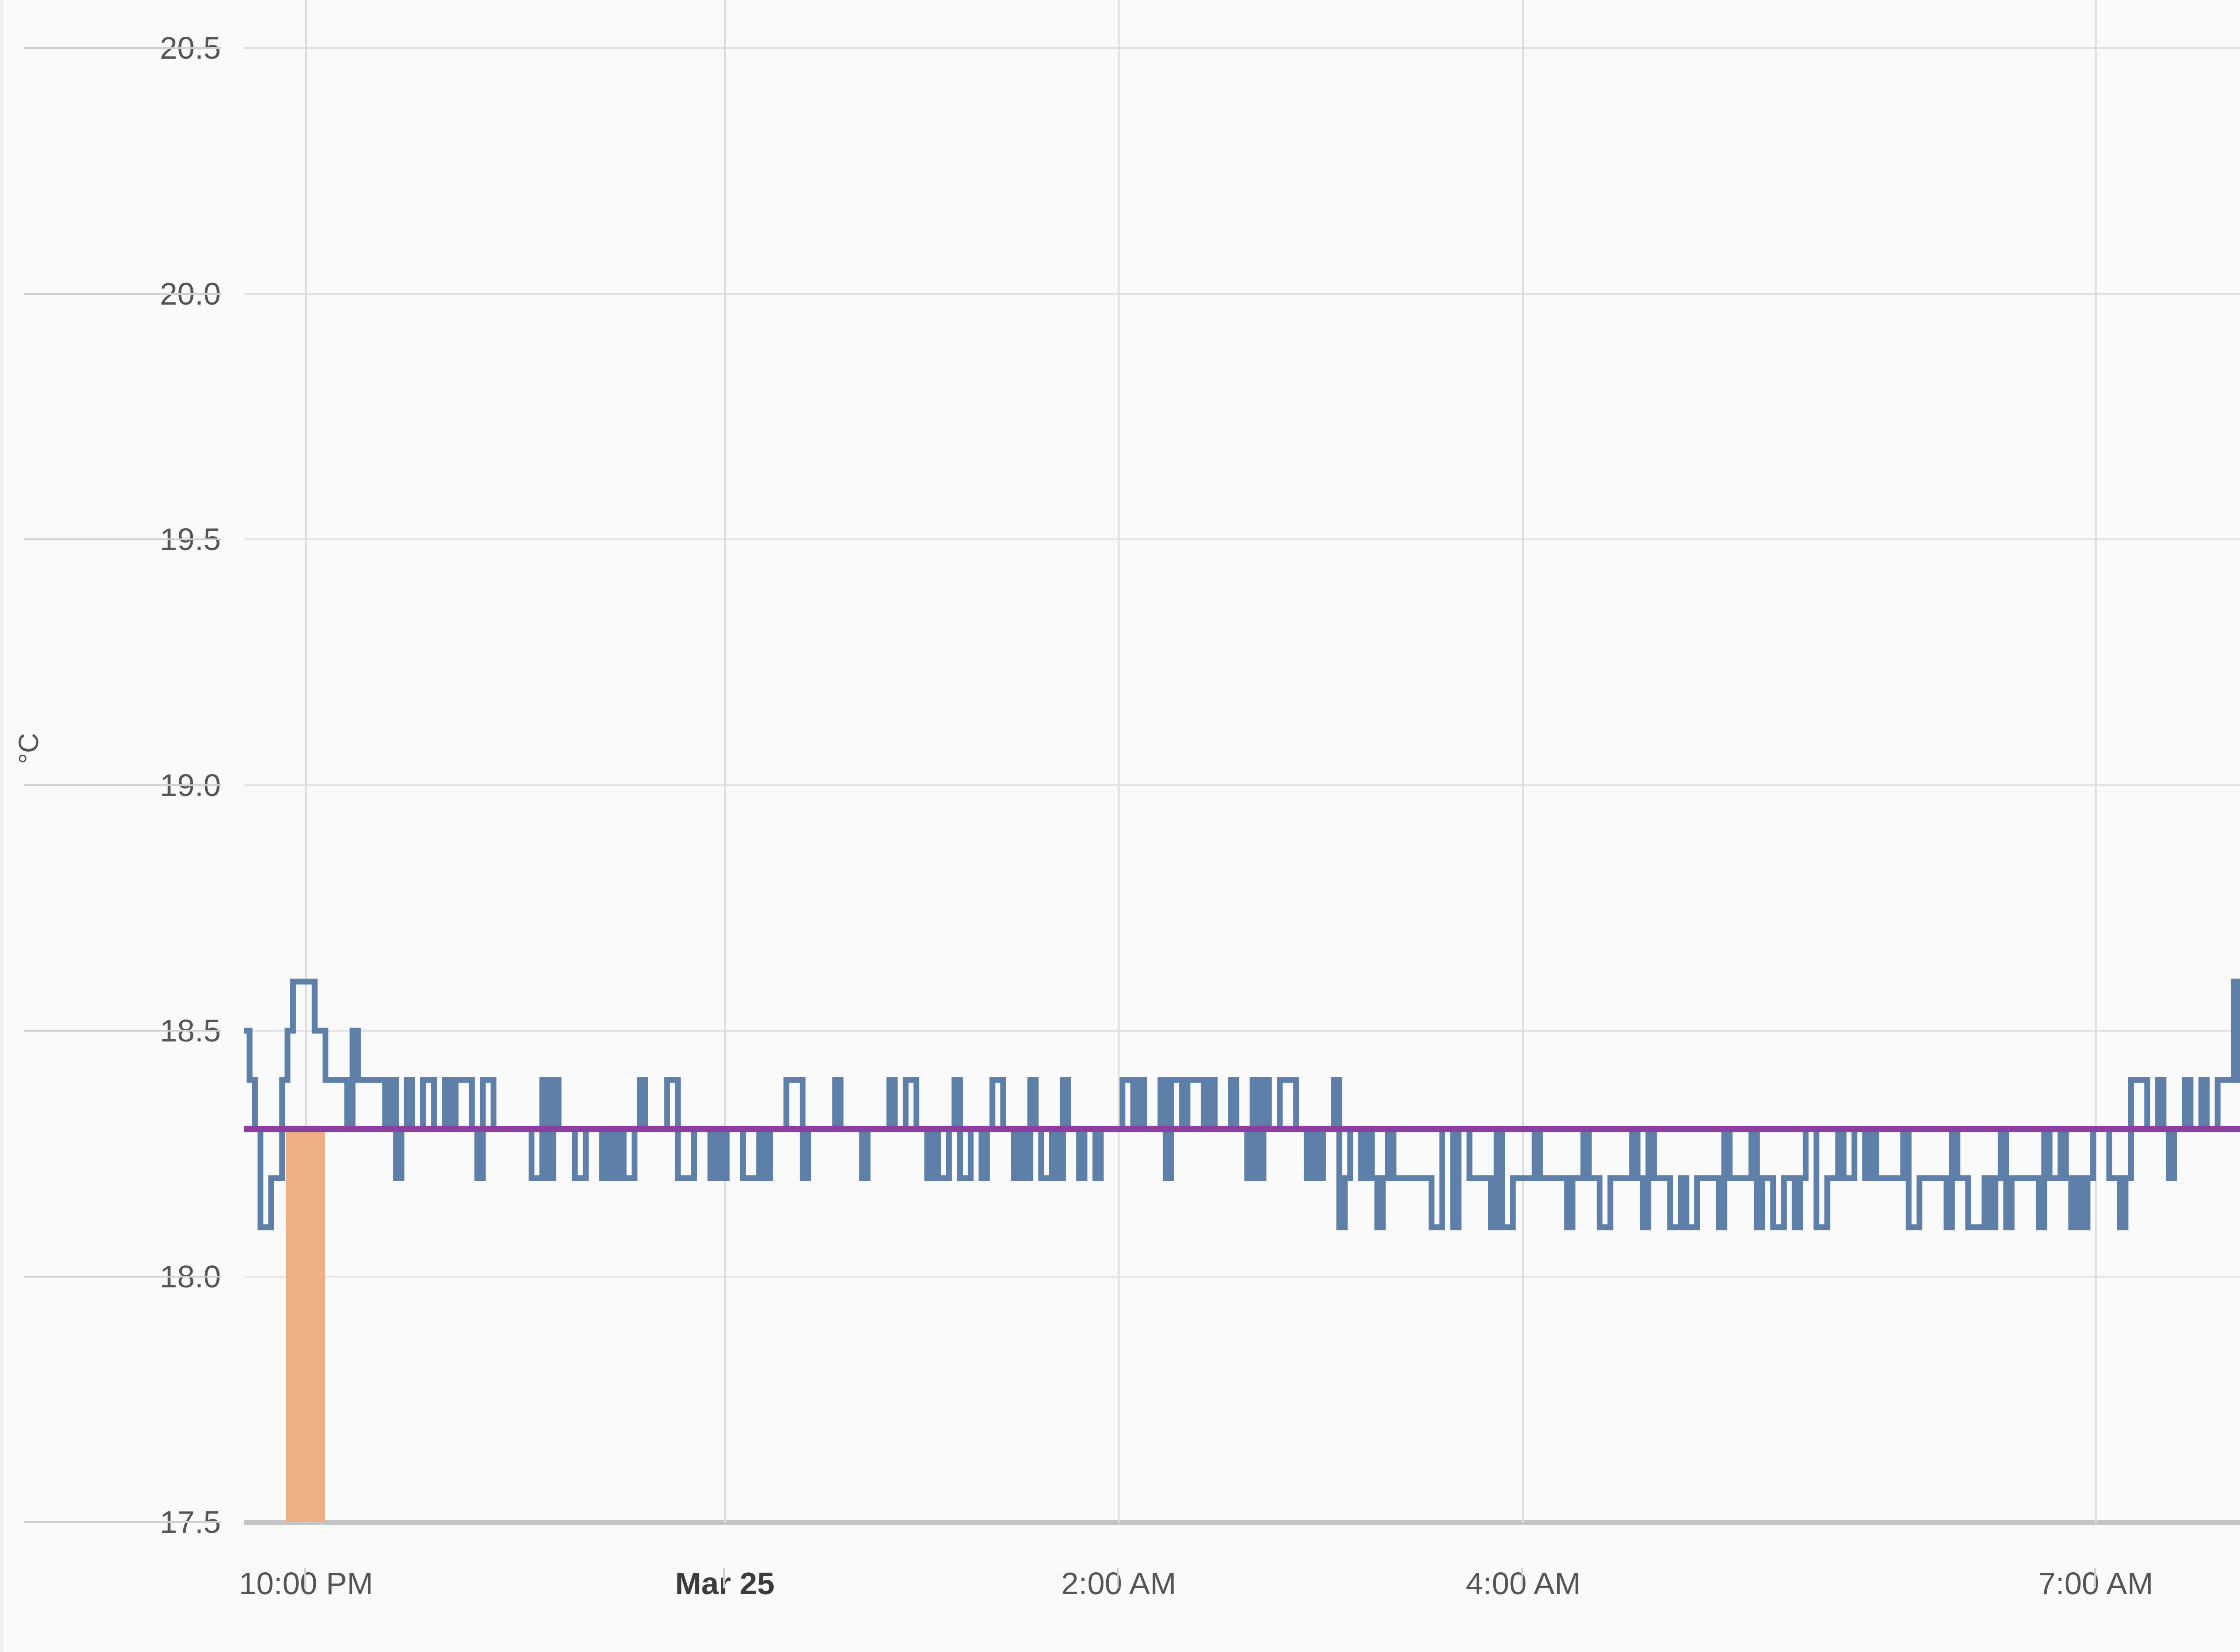 The width and height of the screenshot is (2240, 1652). I want to click on x-tick-label: 2:00 AM, so click(1118, 1584).